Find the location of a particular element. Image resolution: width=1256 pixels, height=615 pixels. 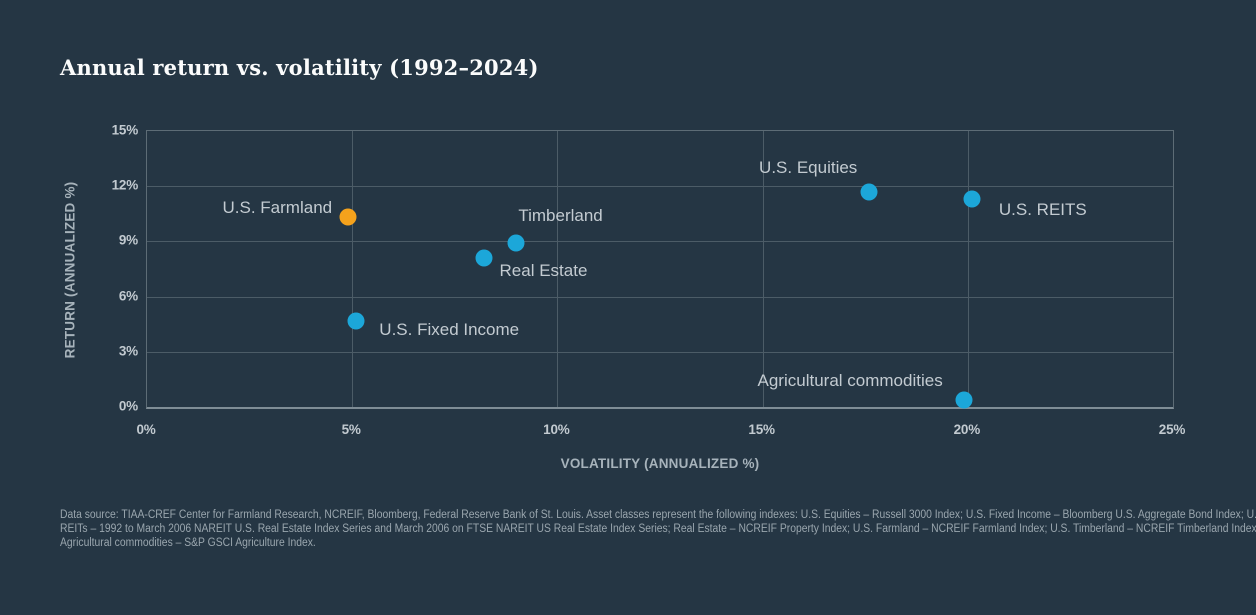

point-label-u-s-equities: U.S. Equities is located at coordinates (808, 167).